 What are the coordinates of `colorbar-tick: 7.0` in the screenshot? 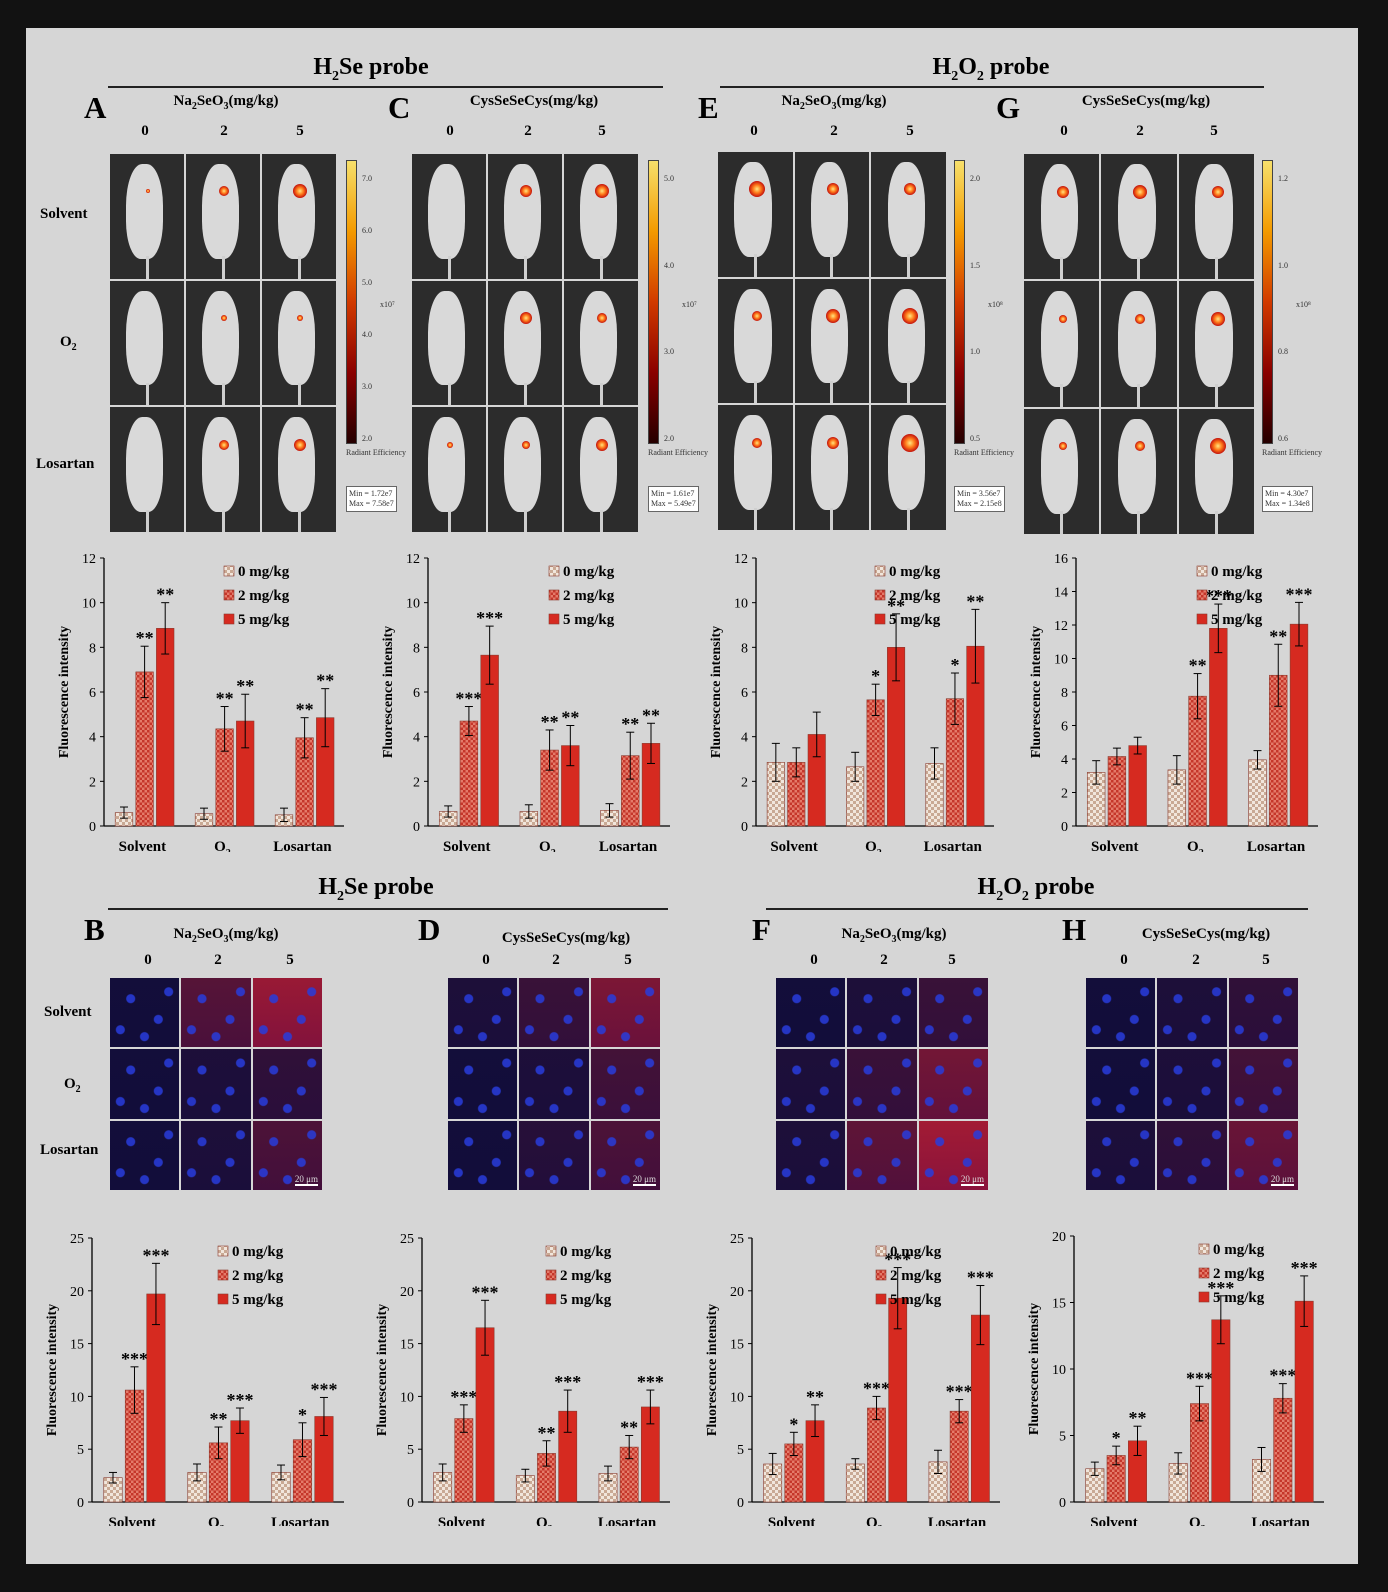 It's located at (367, 178).